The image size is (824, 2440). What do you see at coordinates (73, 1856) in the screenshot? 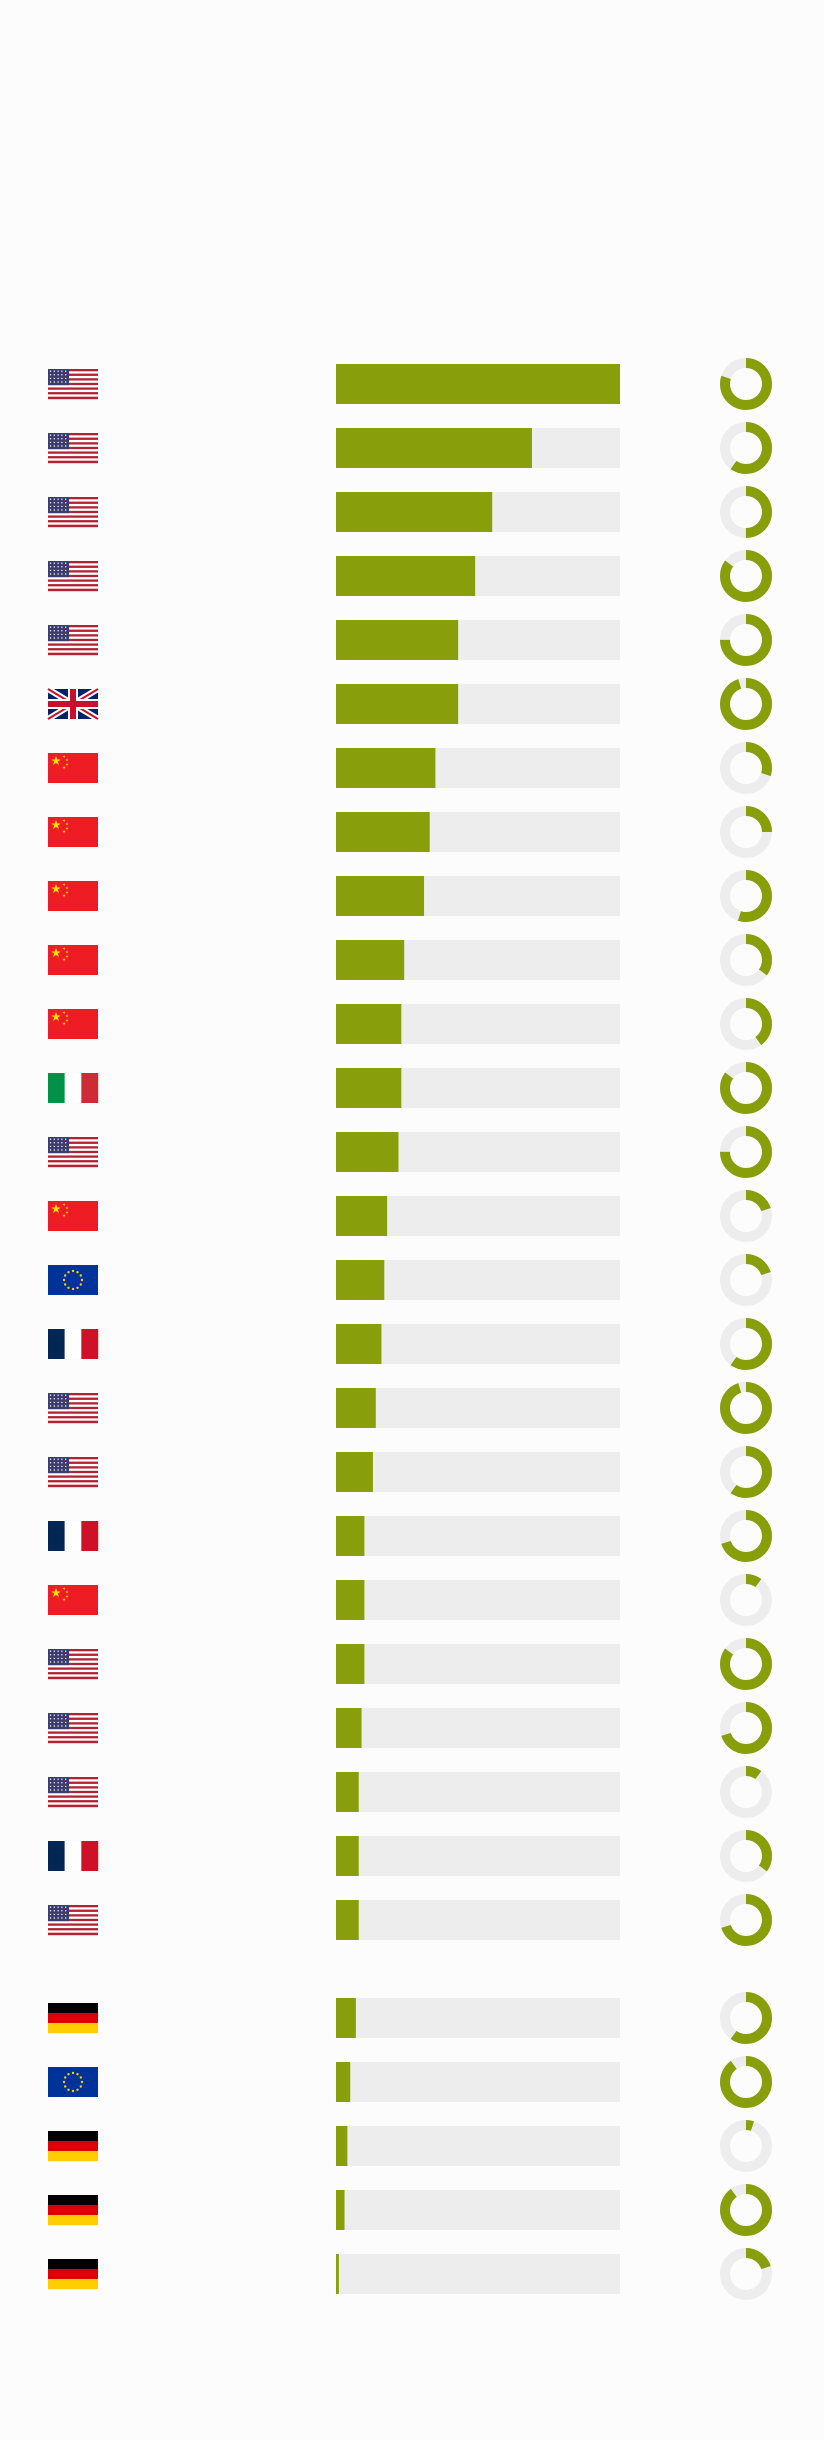
I see `france-flag-icon` at bounding box center [73, 1856].